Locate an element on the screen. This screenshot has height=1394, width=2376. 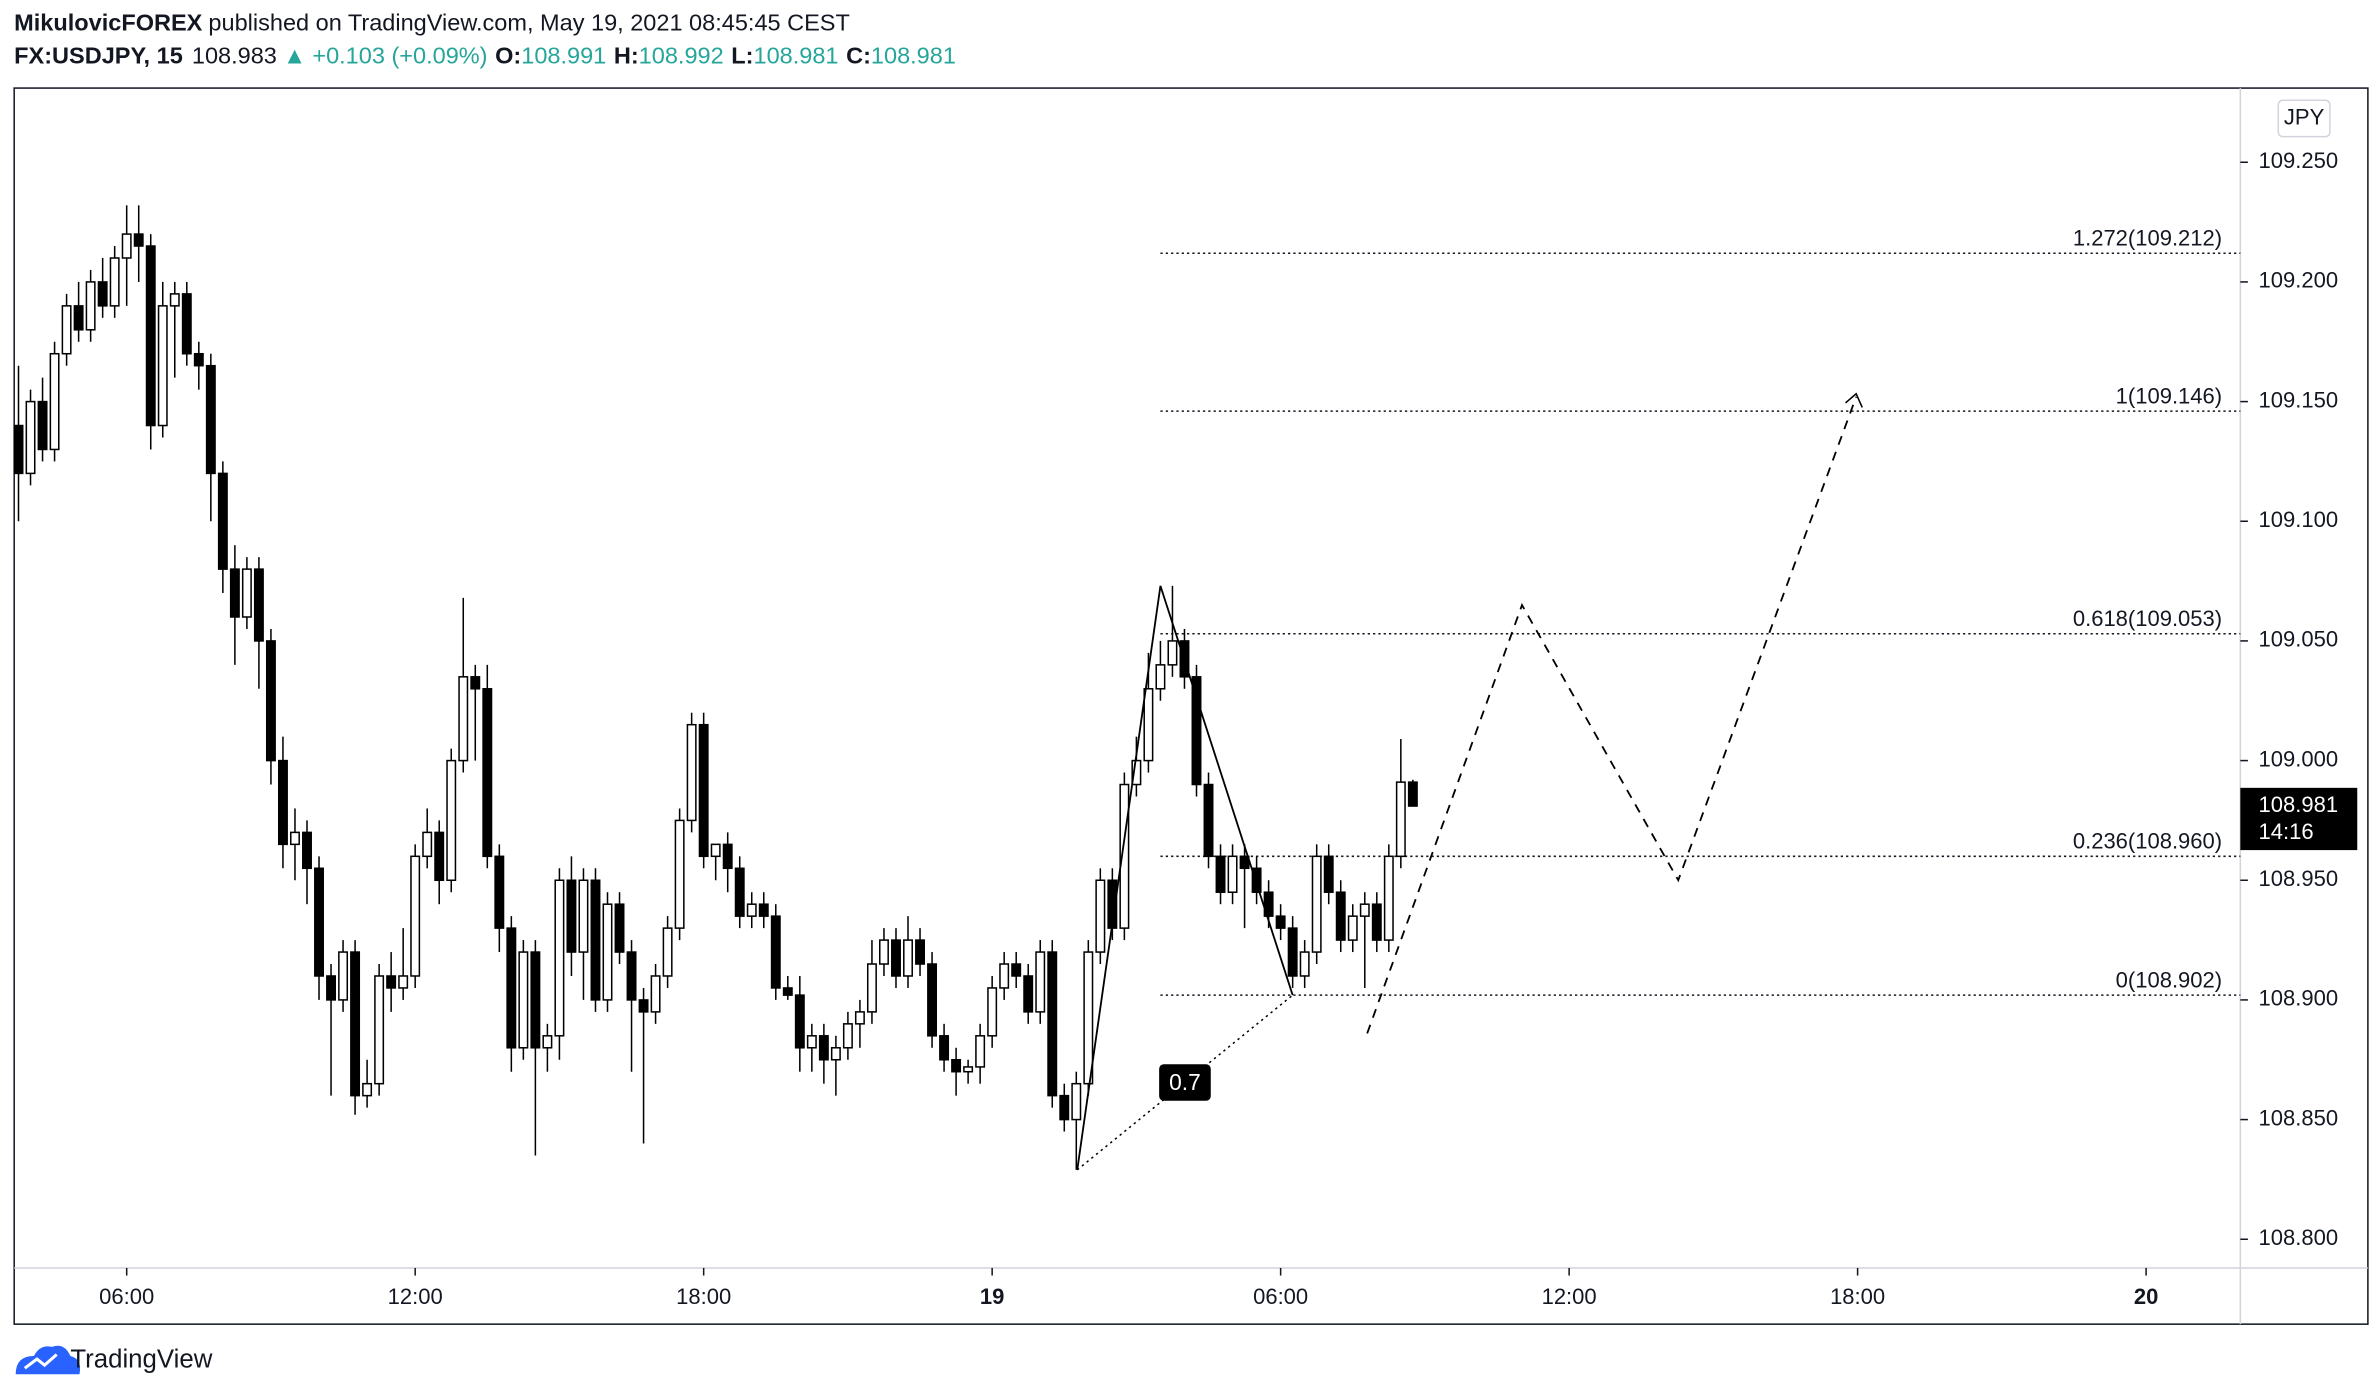
countdown: 14:16 is located at coordinates (2286, 831).